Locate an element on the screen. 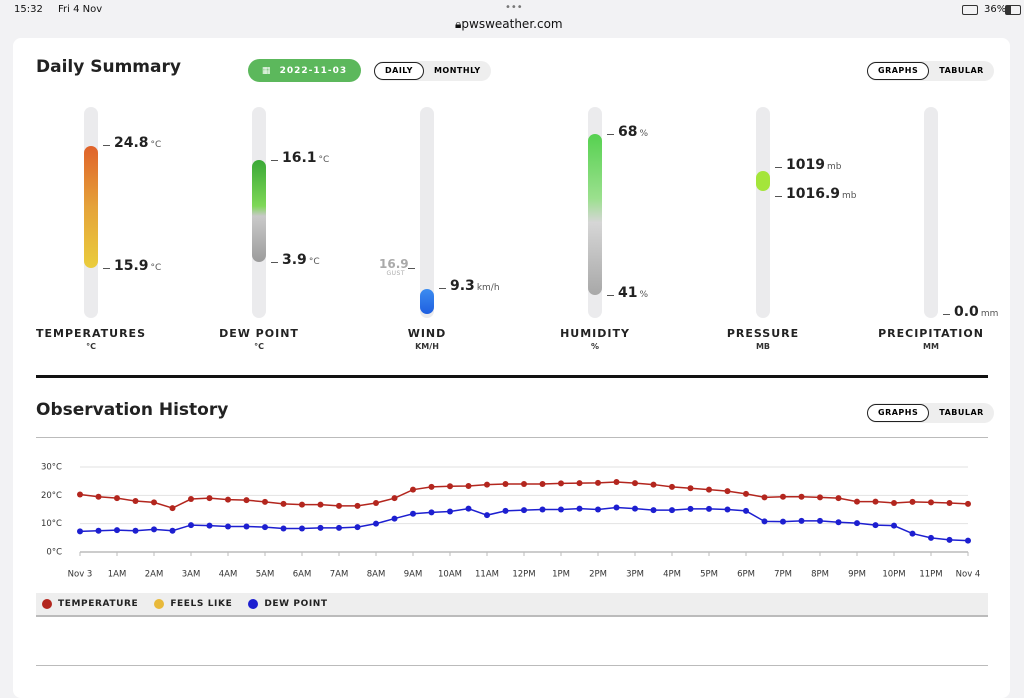 This screenshot has height=698, width=1024. gauge-unit: % is located at coordinates (594, 346).